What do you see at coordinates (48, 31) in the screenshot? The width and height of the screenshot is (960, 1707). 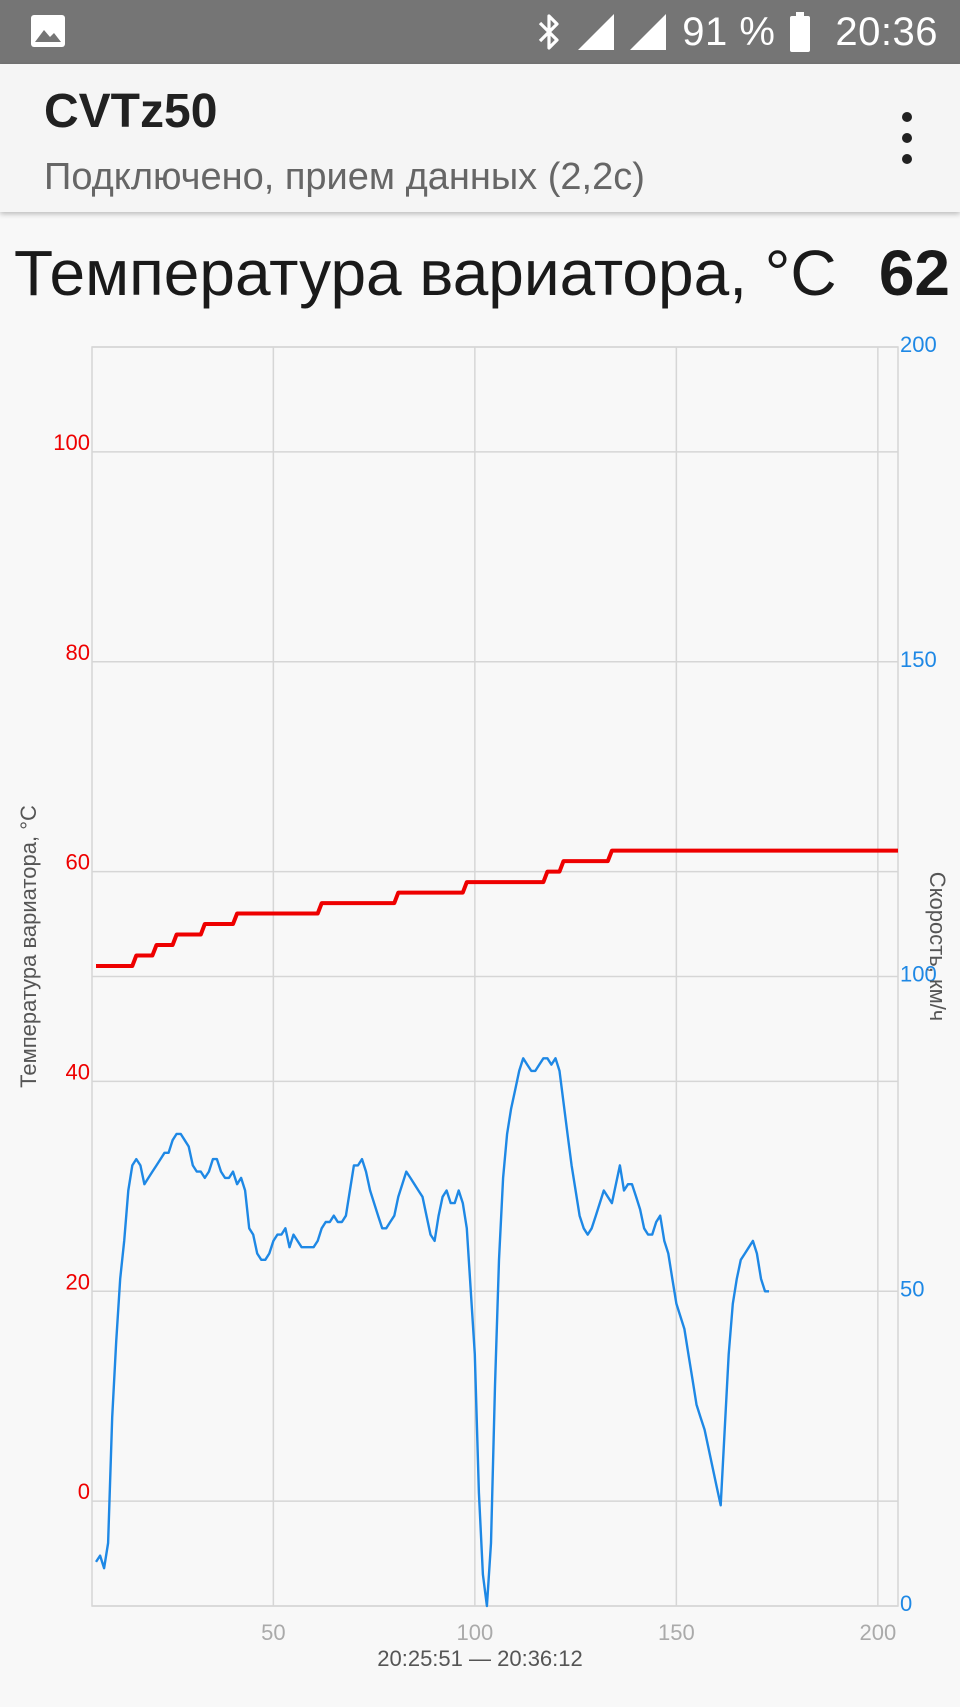 I see `image-icon` at bounding box center [48, 31].